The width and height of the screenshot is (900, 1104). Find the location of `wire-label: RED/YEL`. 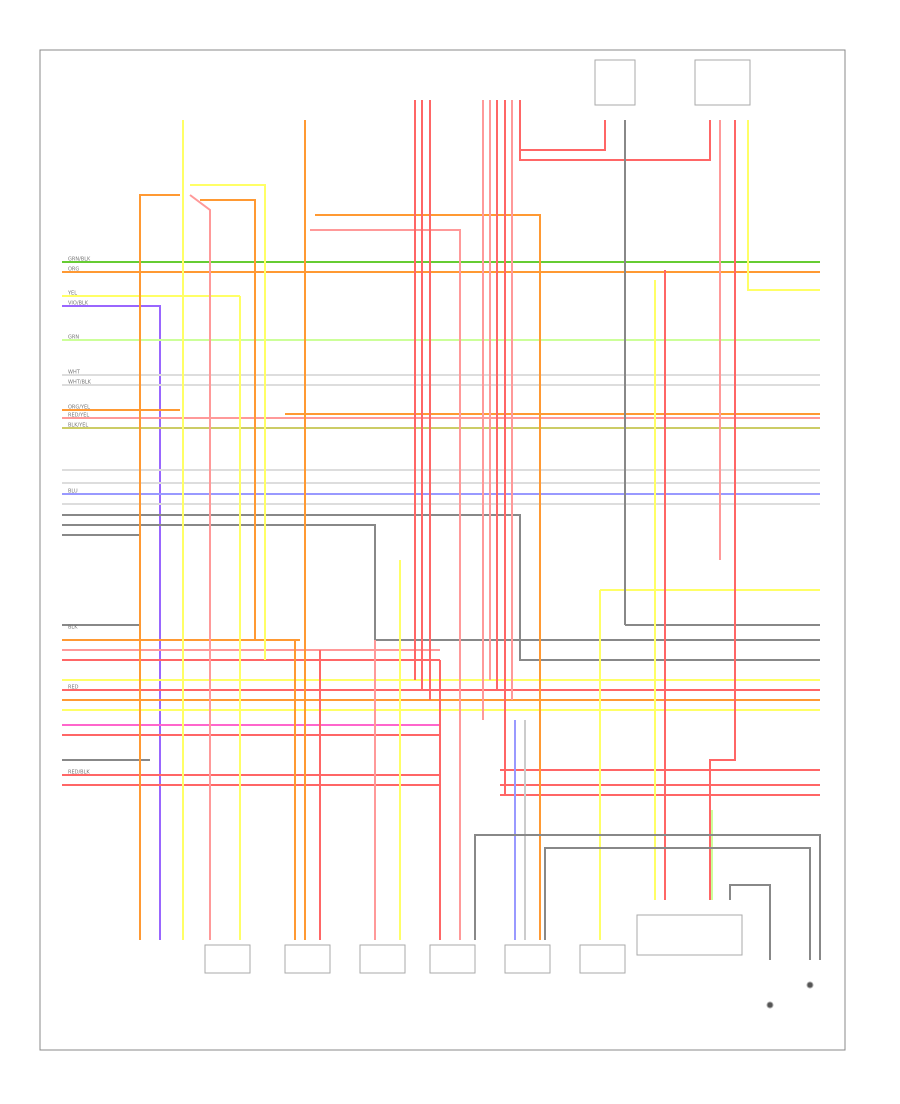

wire-label: RED/YEL is located at coordinates (78, 416).